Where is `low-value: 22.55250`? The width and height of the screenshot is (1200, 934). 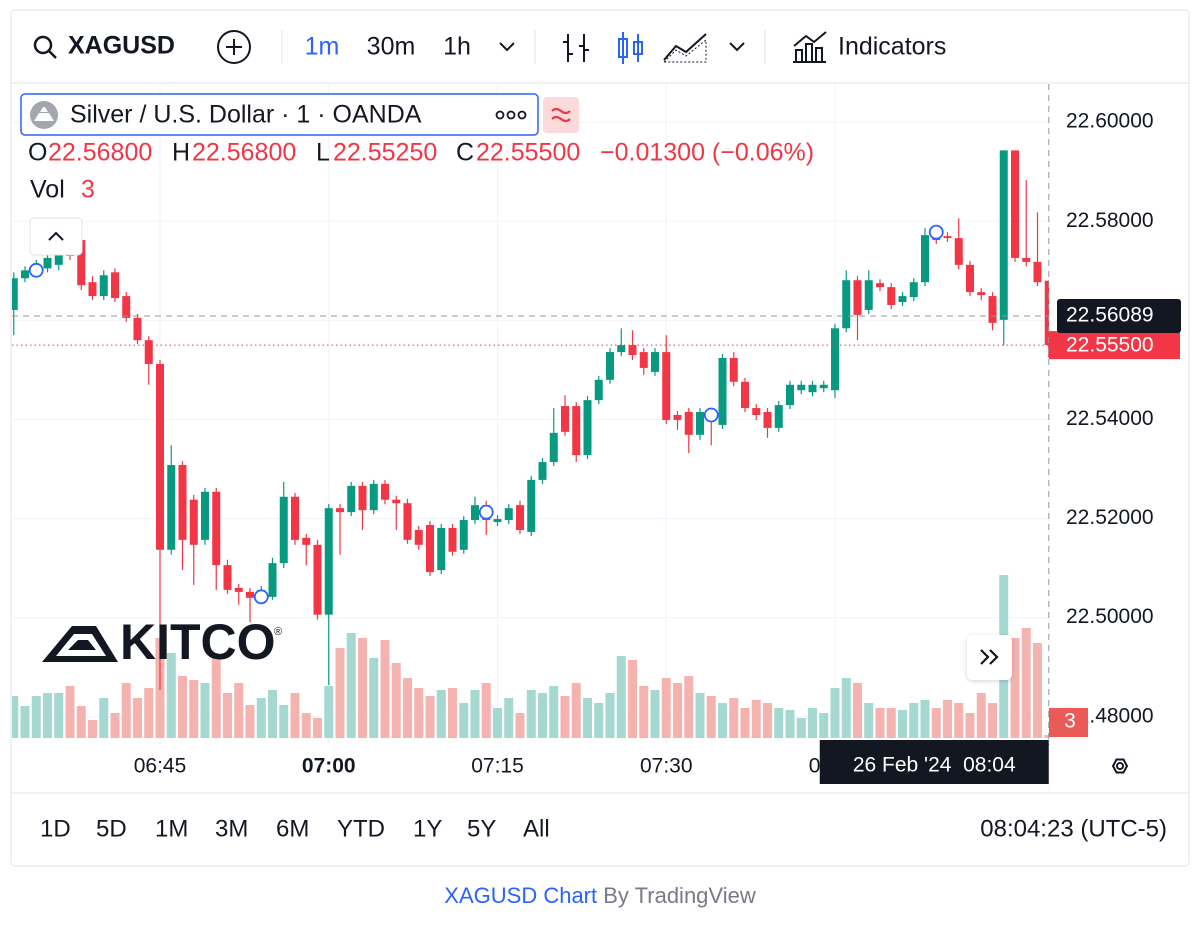
low-value: 22.55250 is located at coordinates (385, 153).